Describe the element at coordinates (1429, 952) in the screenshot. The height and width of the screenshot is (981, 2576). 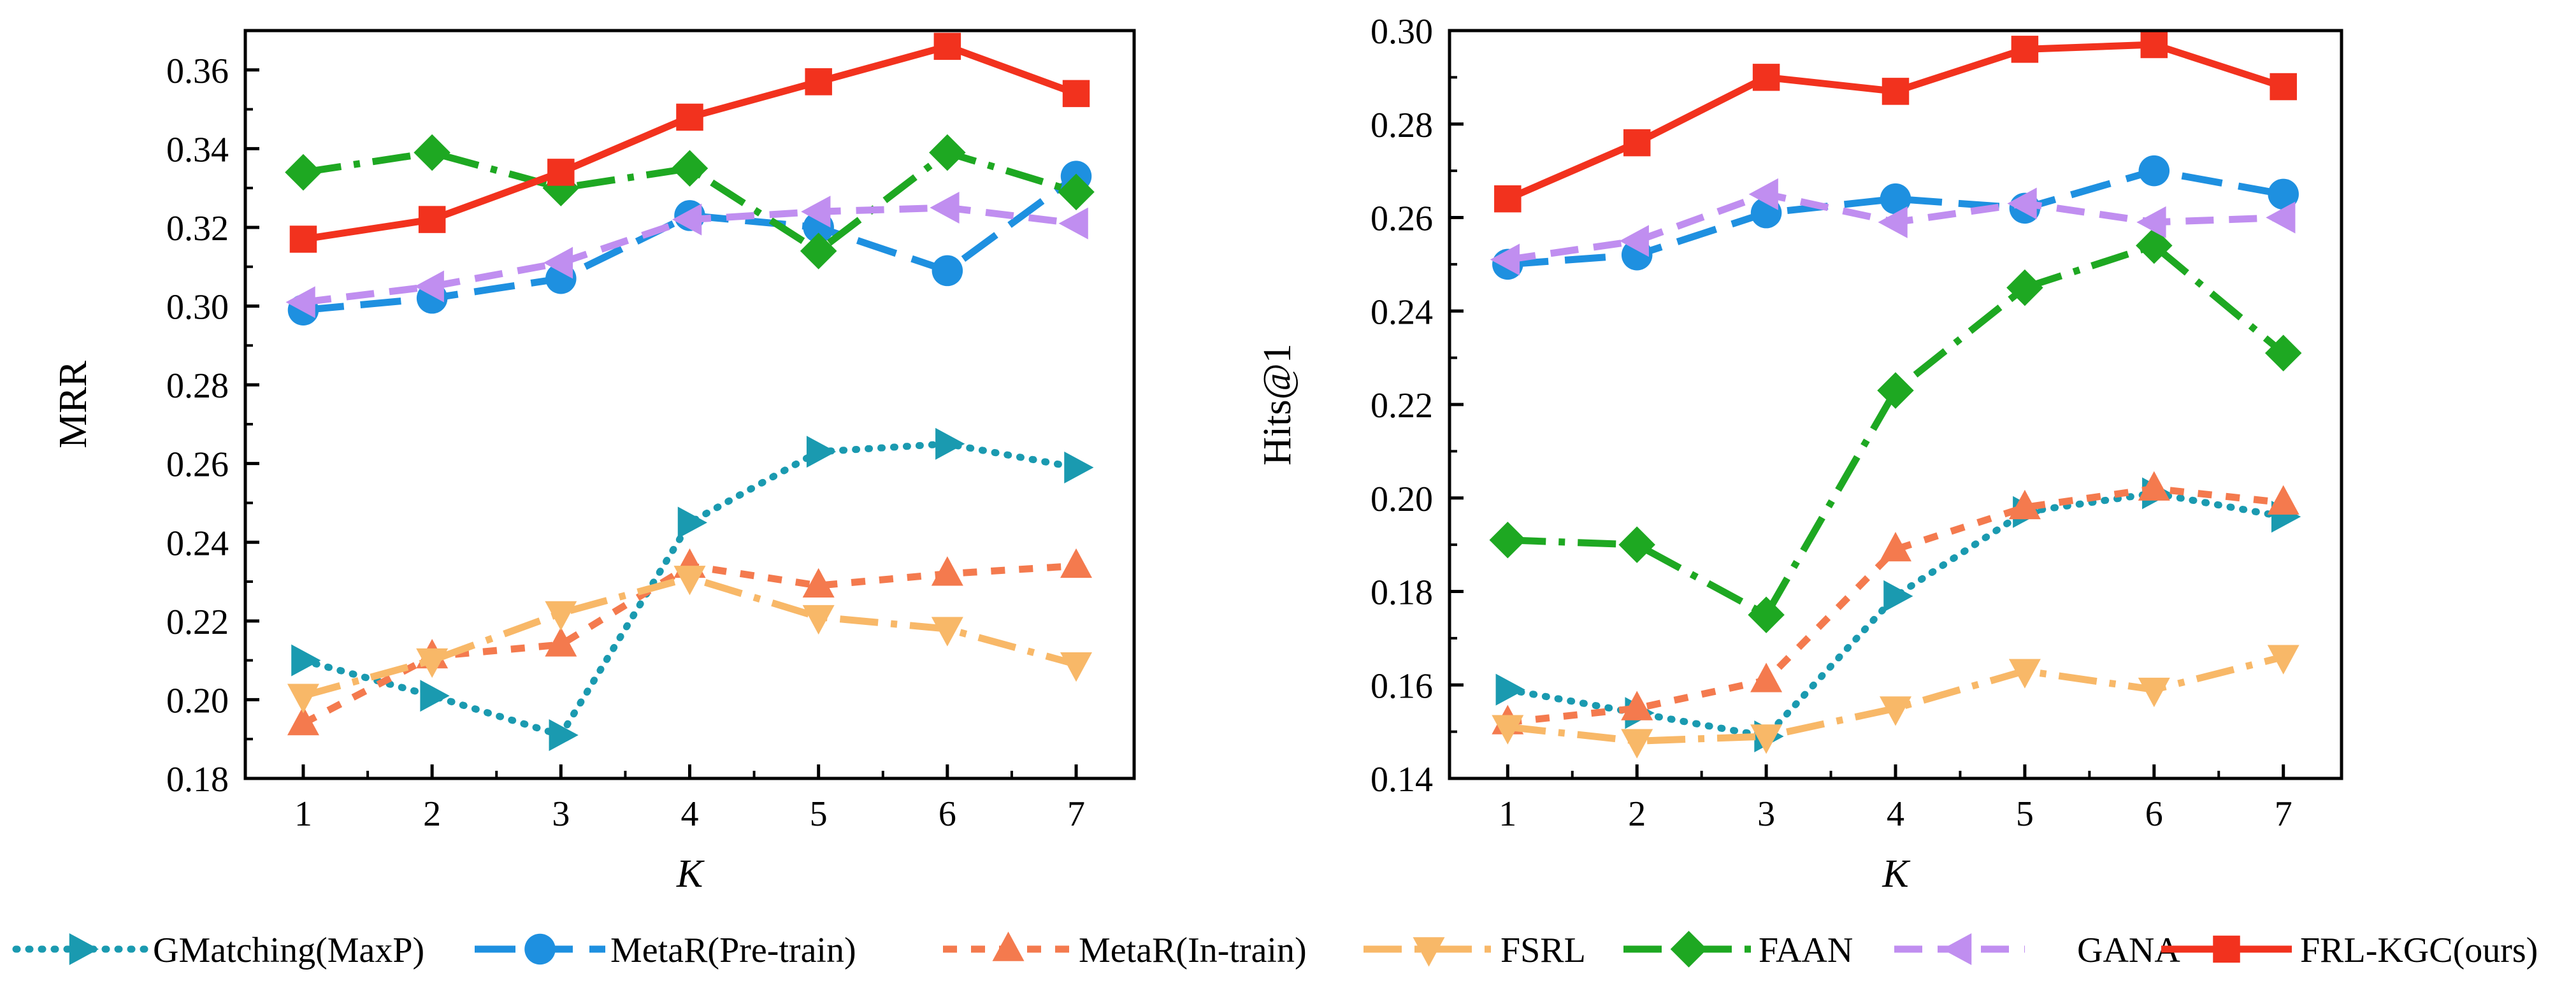
I see `legend-marker-fsrl` at that location.